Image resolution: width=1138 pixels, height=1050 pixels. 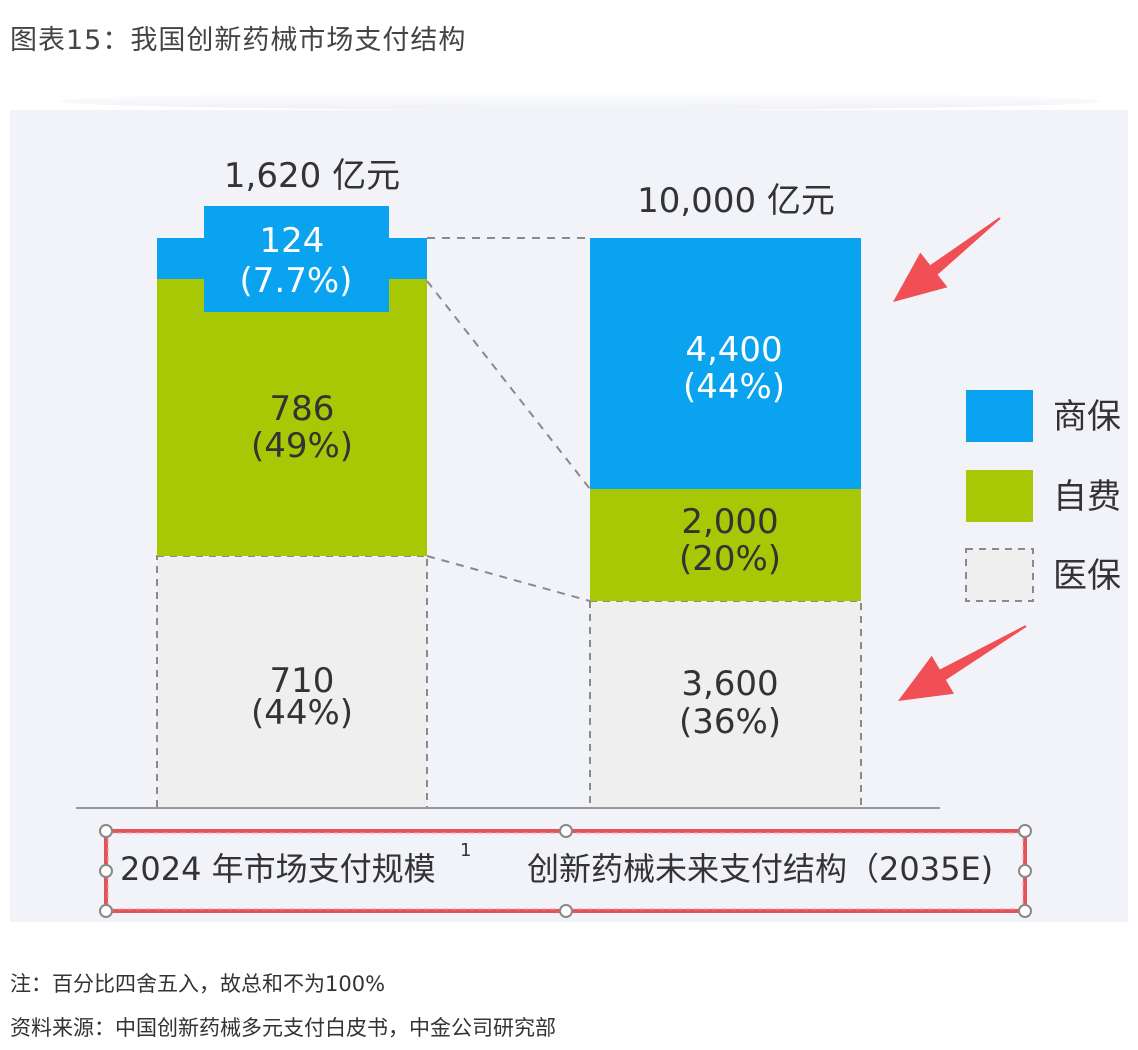 I want to click on label-2035-zifei-pct: (20%), so click(x=730, y=559).